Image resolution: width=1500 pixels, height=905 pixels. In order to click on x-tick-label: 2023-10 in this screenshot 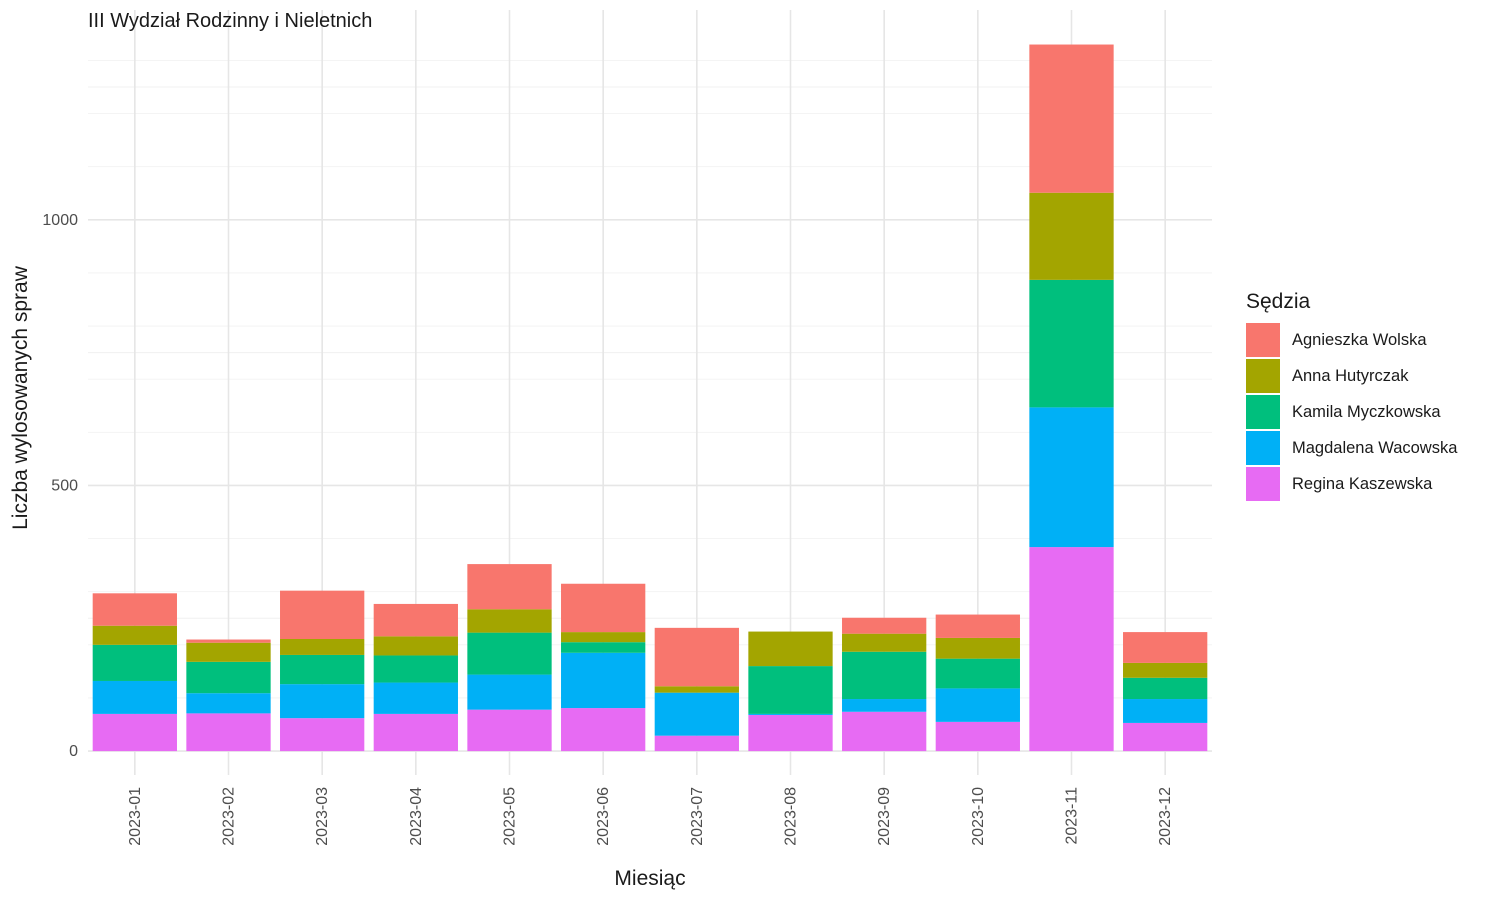, I will do `click(978, 816)`.